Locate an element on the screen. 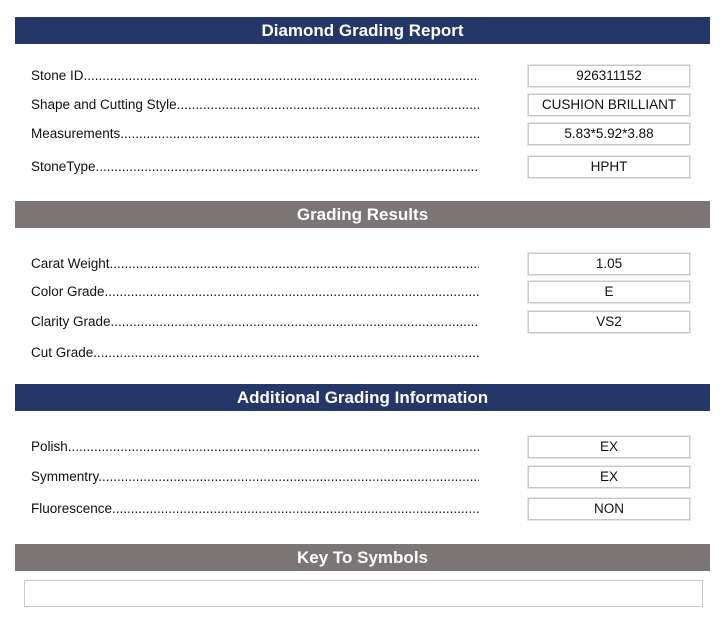 Image resolution: width=720 pixels, height=625 pixels. label: Color Grade is located at coordinates (255, 292).